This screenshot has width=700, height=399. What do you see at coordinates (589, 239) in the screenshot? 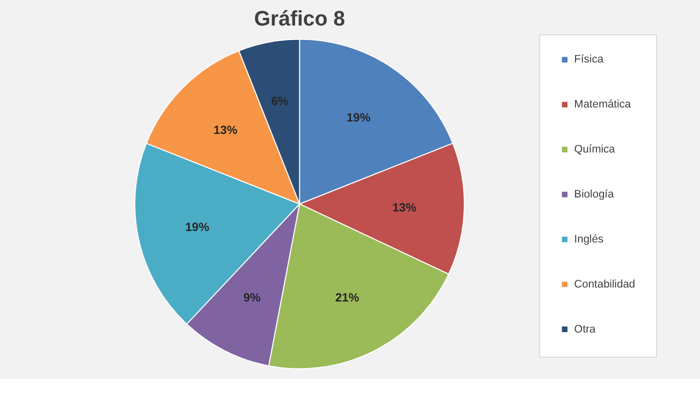
I see `legend-label: Inglés` at bounding box center [589, 239].